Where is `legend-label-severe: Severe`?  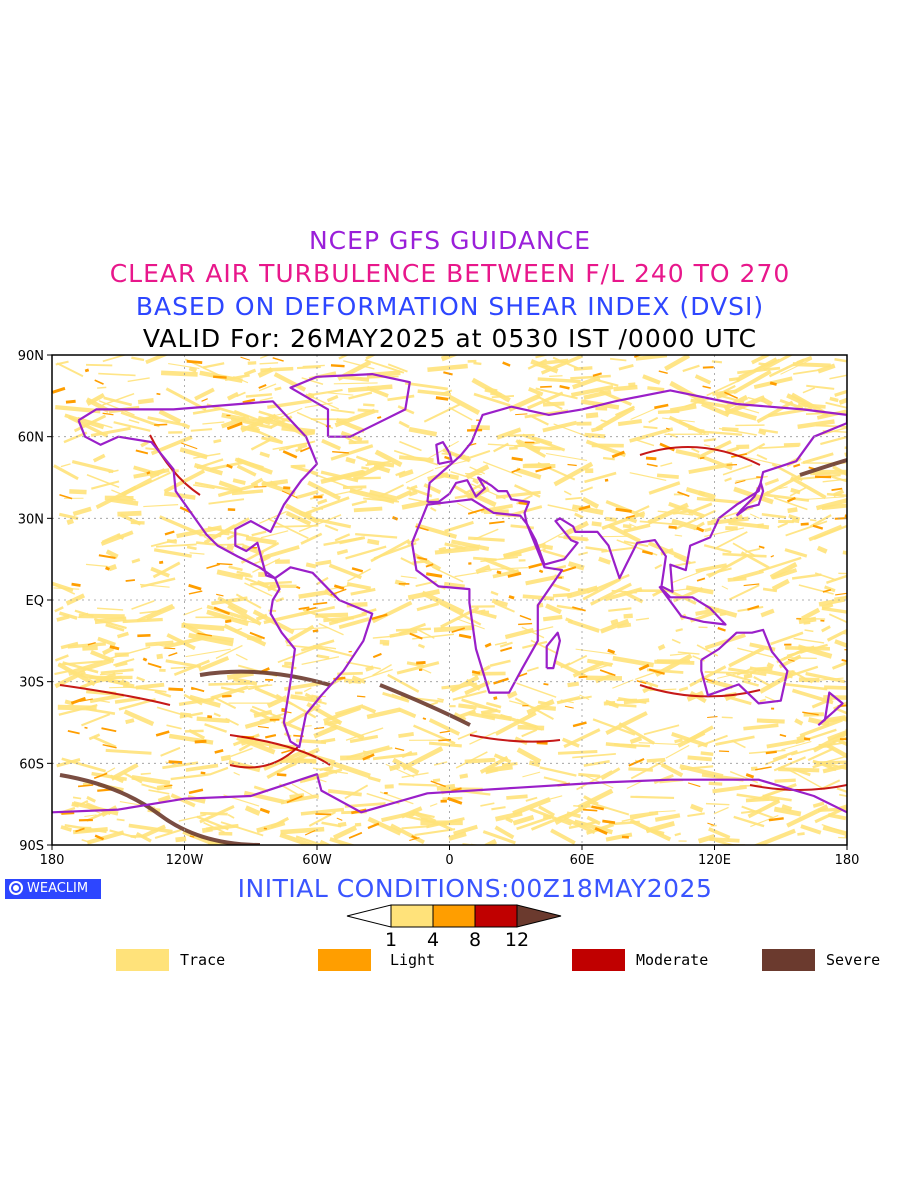 legend-label-severe: Severe is located at coordinates (853, 960).